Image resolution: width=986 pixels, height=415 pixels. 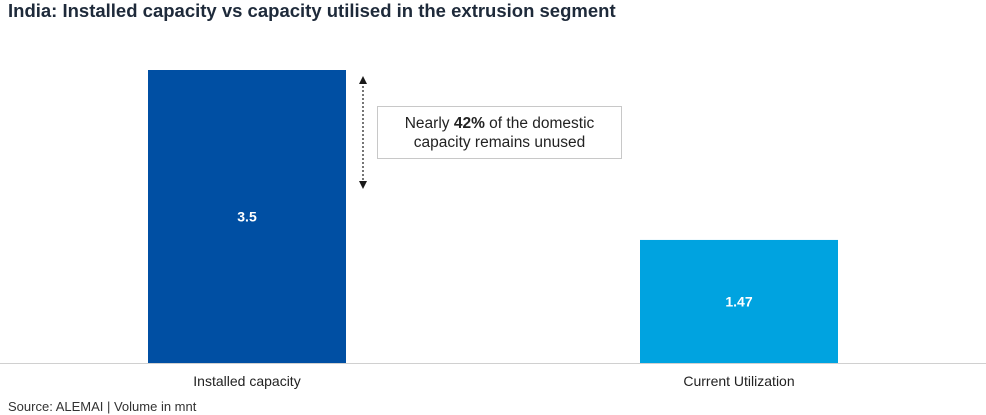 What do you see at coordinates (738, 381) in the screenshot?
I see `category-label-current-utilization: Current Utilization` at bounding box center [738, 381].